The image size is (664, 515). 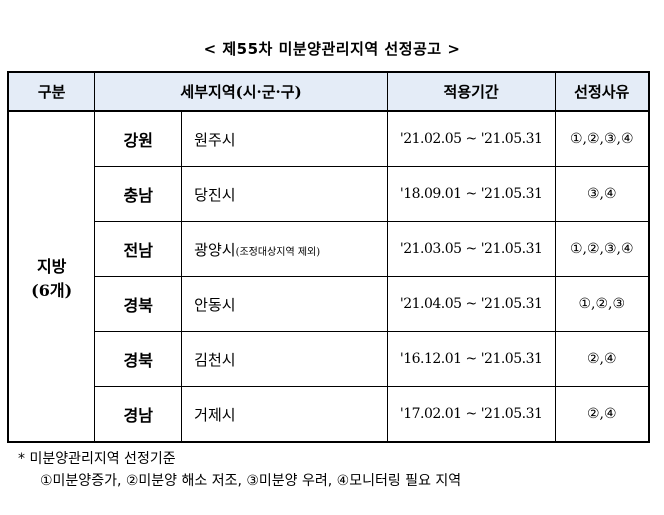 What do you see at coordinates (284, 414) in the screenshot?
I see `city-cell: 거제시` at bounding box center [284, 414].